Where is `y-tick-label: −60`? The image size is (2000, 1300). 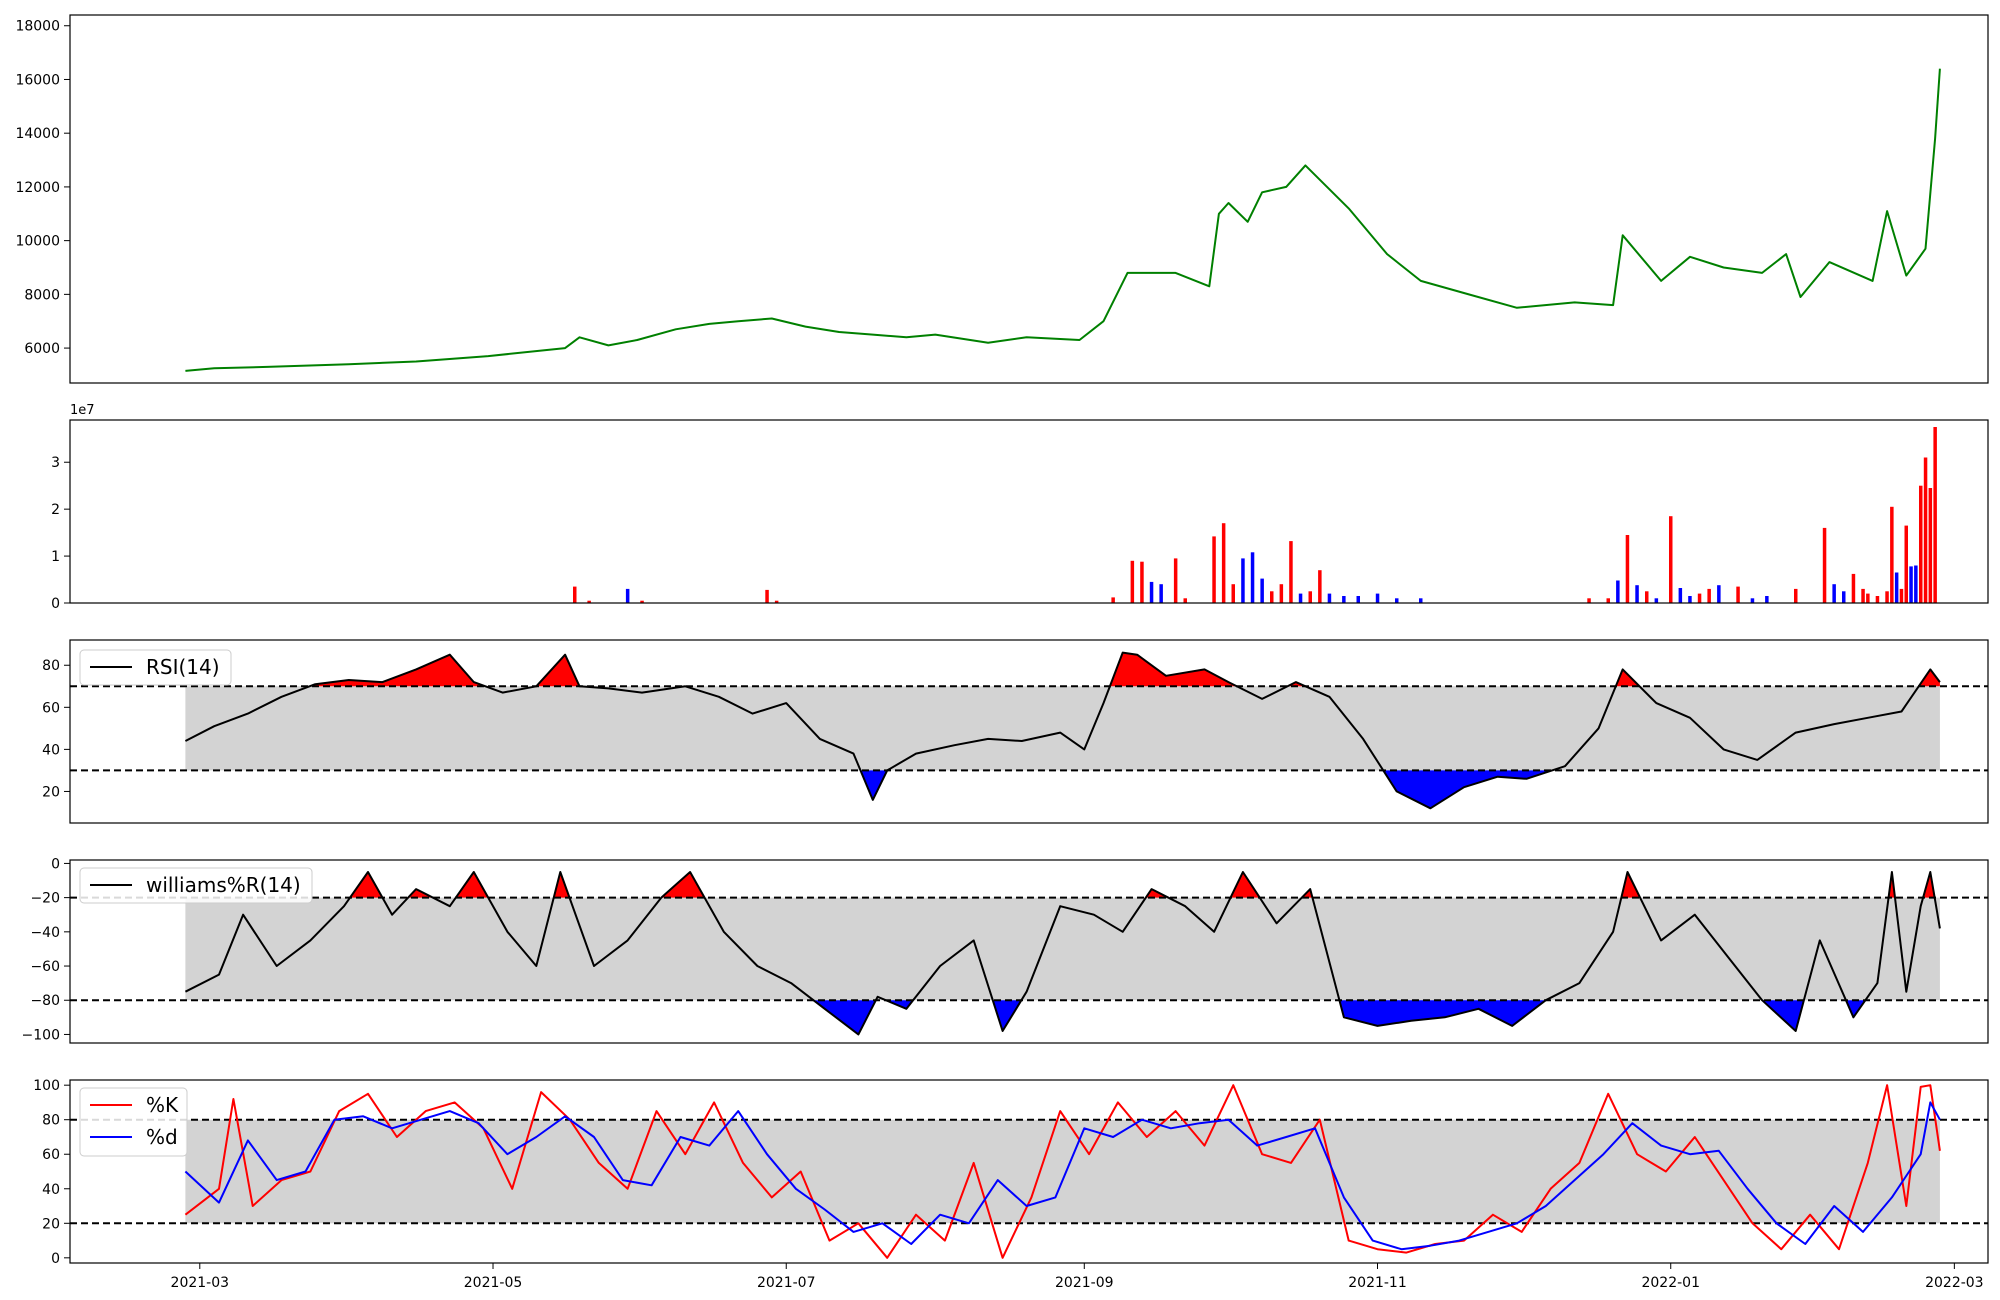 y-tick-label: −60 is located at coordinates (45, 967).